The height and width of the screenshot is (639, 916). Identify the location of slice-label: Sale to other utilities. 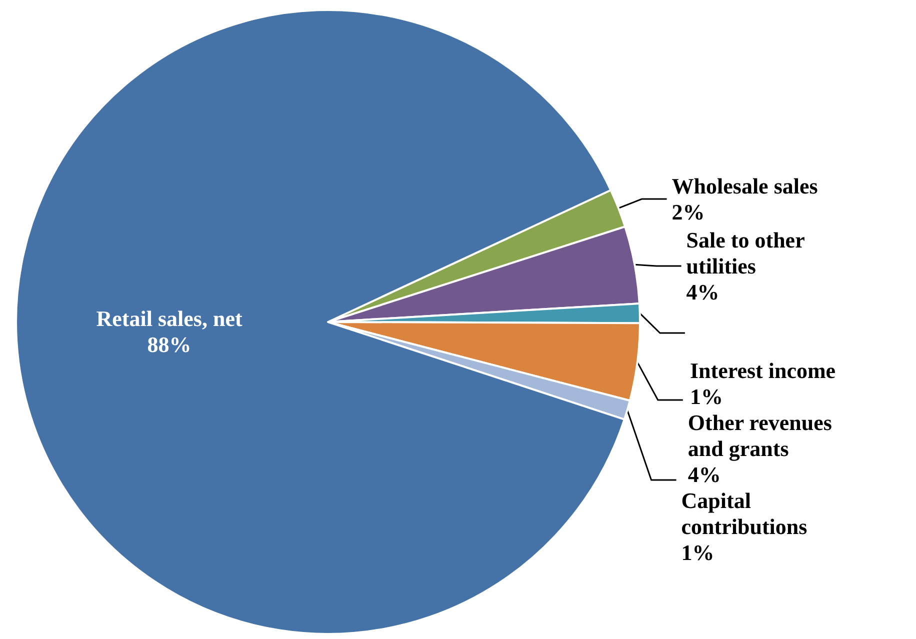
(748, 253).